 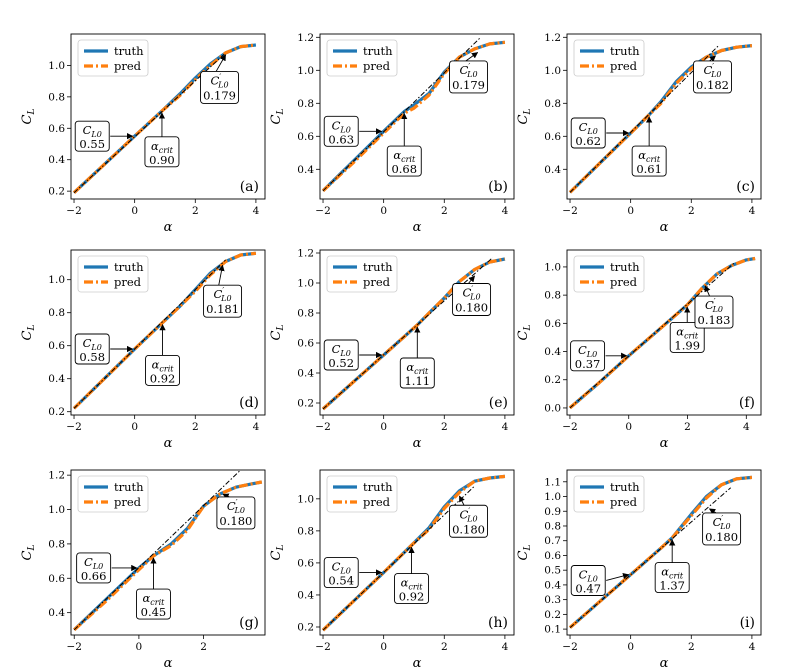 What do you see at coordinates (552, 408) in the screenshot?
I see `y-tick-label: 0.0` at bounding box center [552, 408].